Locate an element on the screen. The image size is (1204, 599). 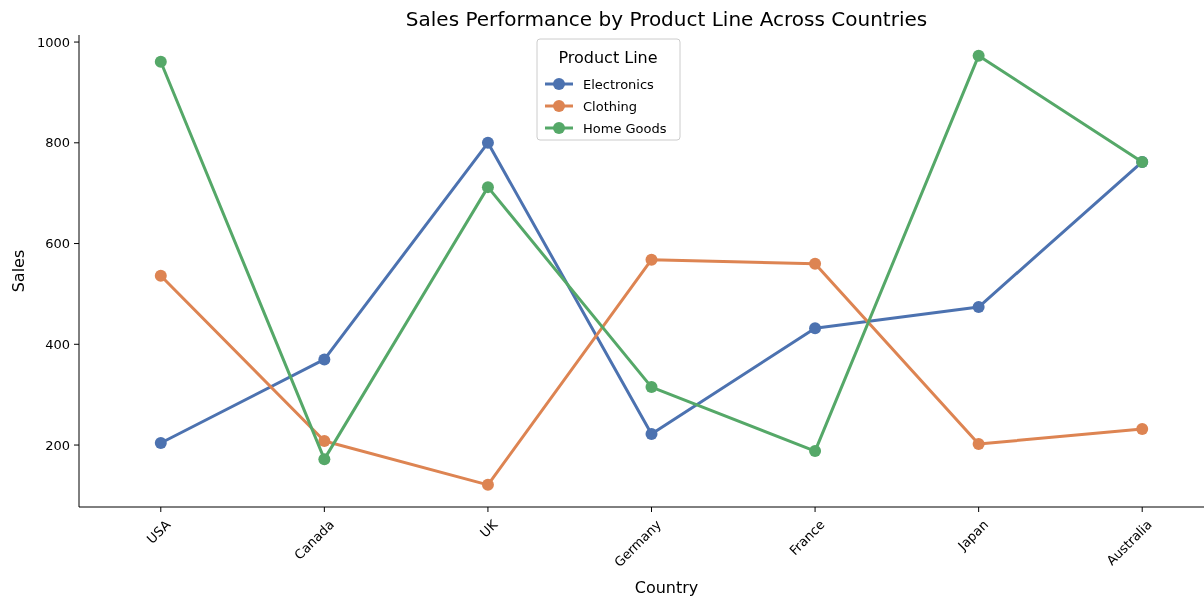
x-tick-label: USA is located at coordinates (158, 531).